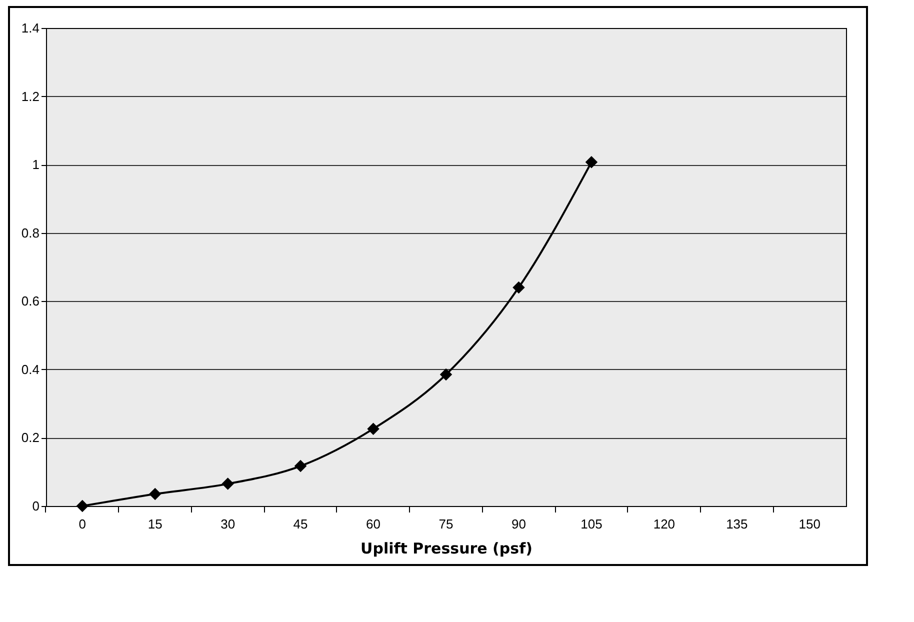 The height and width of the screenshot is (622, 914). I want to click on y-tick-label: 1.2, so click(30, 96).